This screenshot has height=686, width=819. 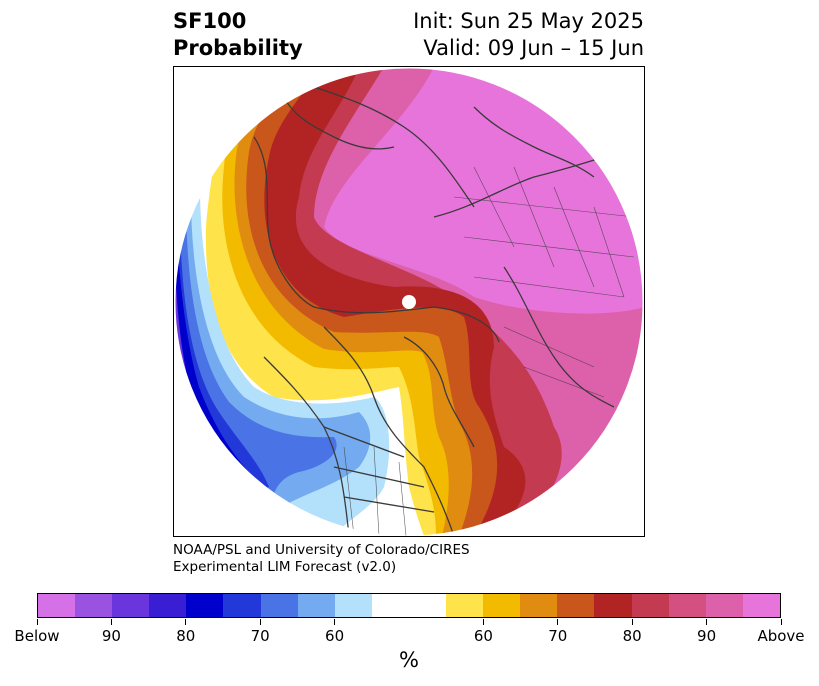 I want to click on title-line-1: SF100, so click(x=210, y=21).